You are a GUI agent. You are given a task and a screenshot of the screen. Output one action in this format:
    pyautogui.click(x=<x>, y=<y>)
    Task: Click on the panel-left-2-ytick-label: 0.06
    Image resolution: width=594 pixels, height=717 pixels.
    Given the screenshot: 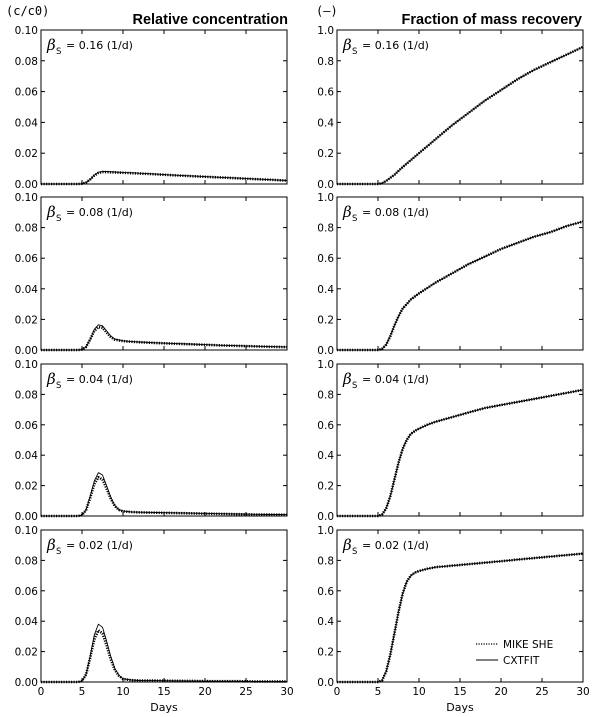 What is the action you would take?
    pyautogui.click(x=27, y=259)
    